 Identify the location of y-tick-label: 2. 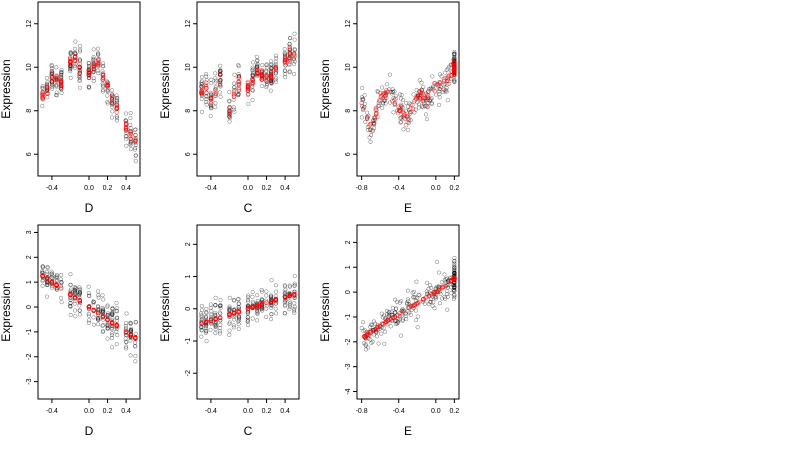
(348, 242).